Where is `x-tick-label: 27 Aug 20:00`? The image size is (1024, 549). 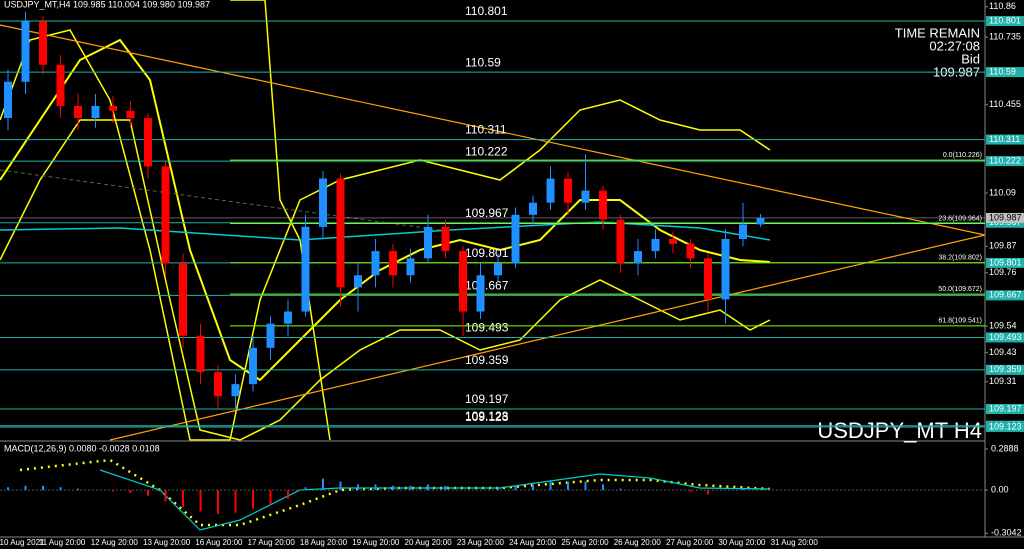 x-tick-label: 27 Aug 20:00 is located at coordinates (690, 542).